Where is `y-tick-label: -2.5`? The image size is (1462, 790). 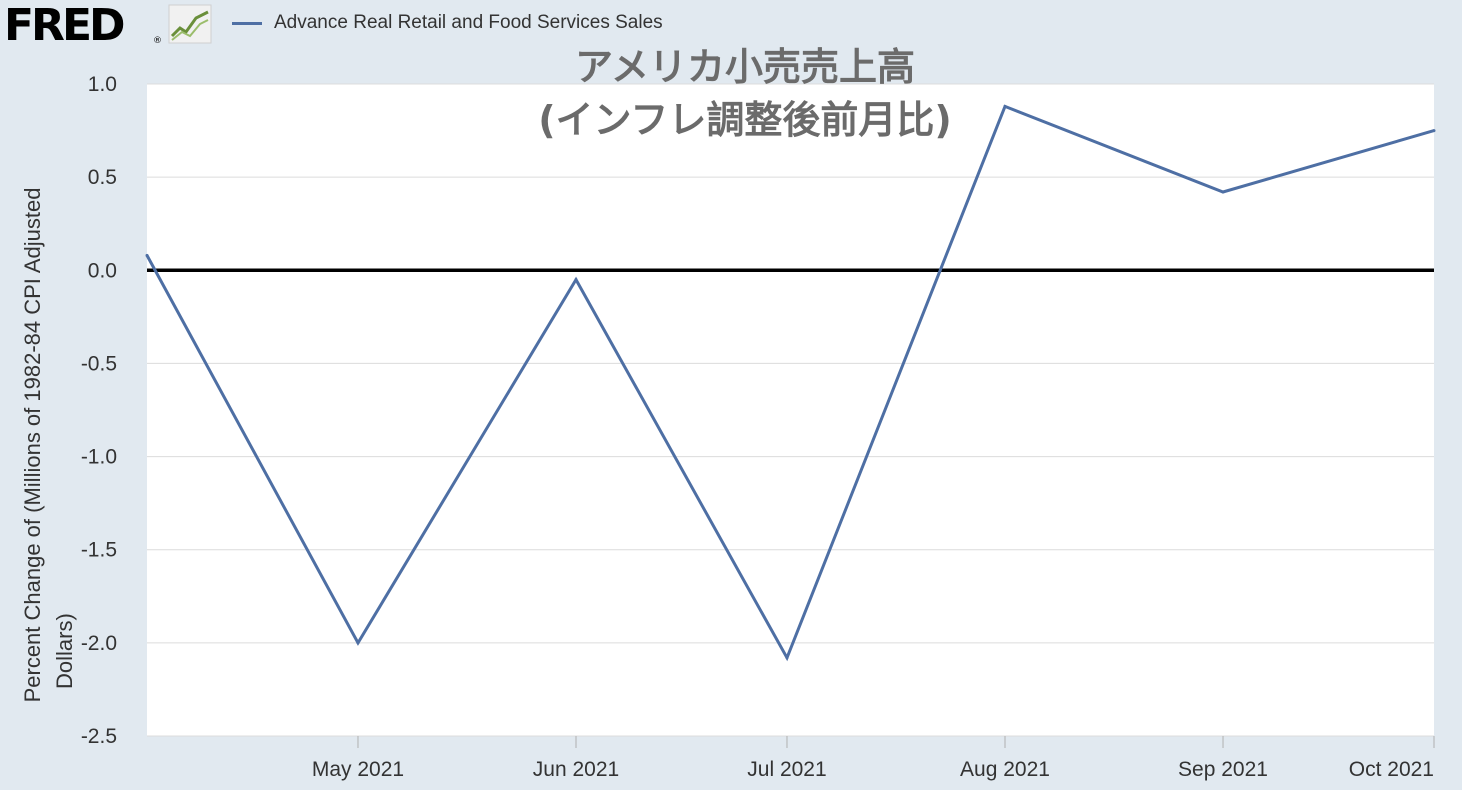
y-tick-label: -2.5 is located at coordinates (99, 736).